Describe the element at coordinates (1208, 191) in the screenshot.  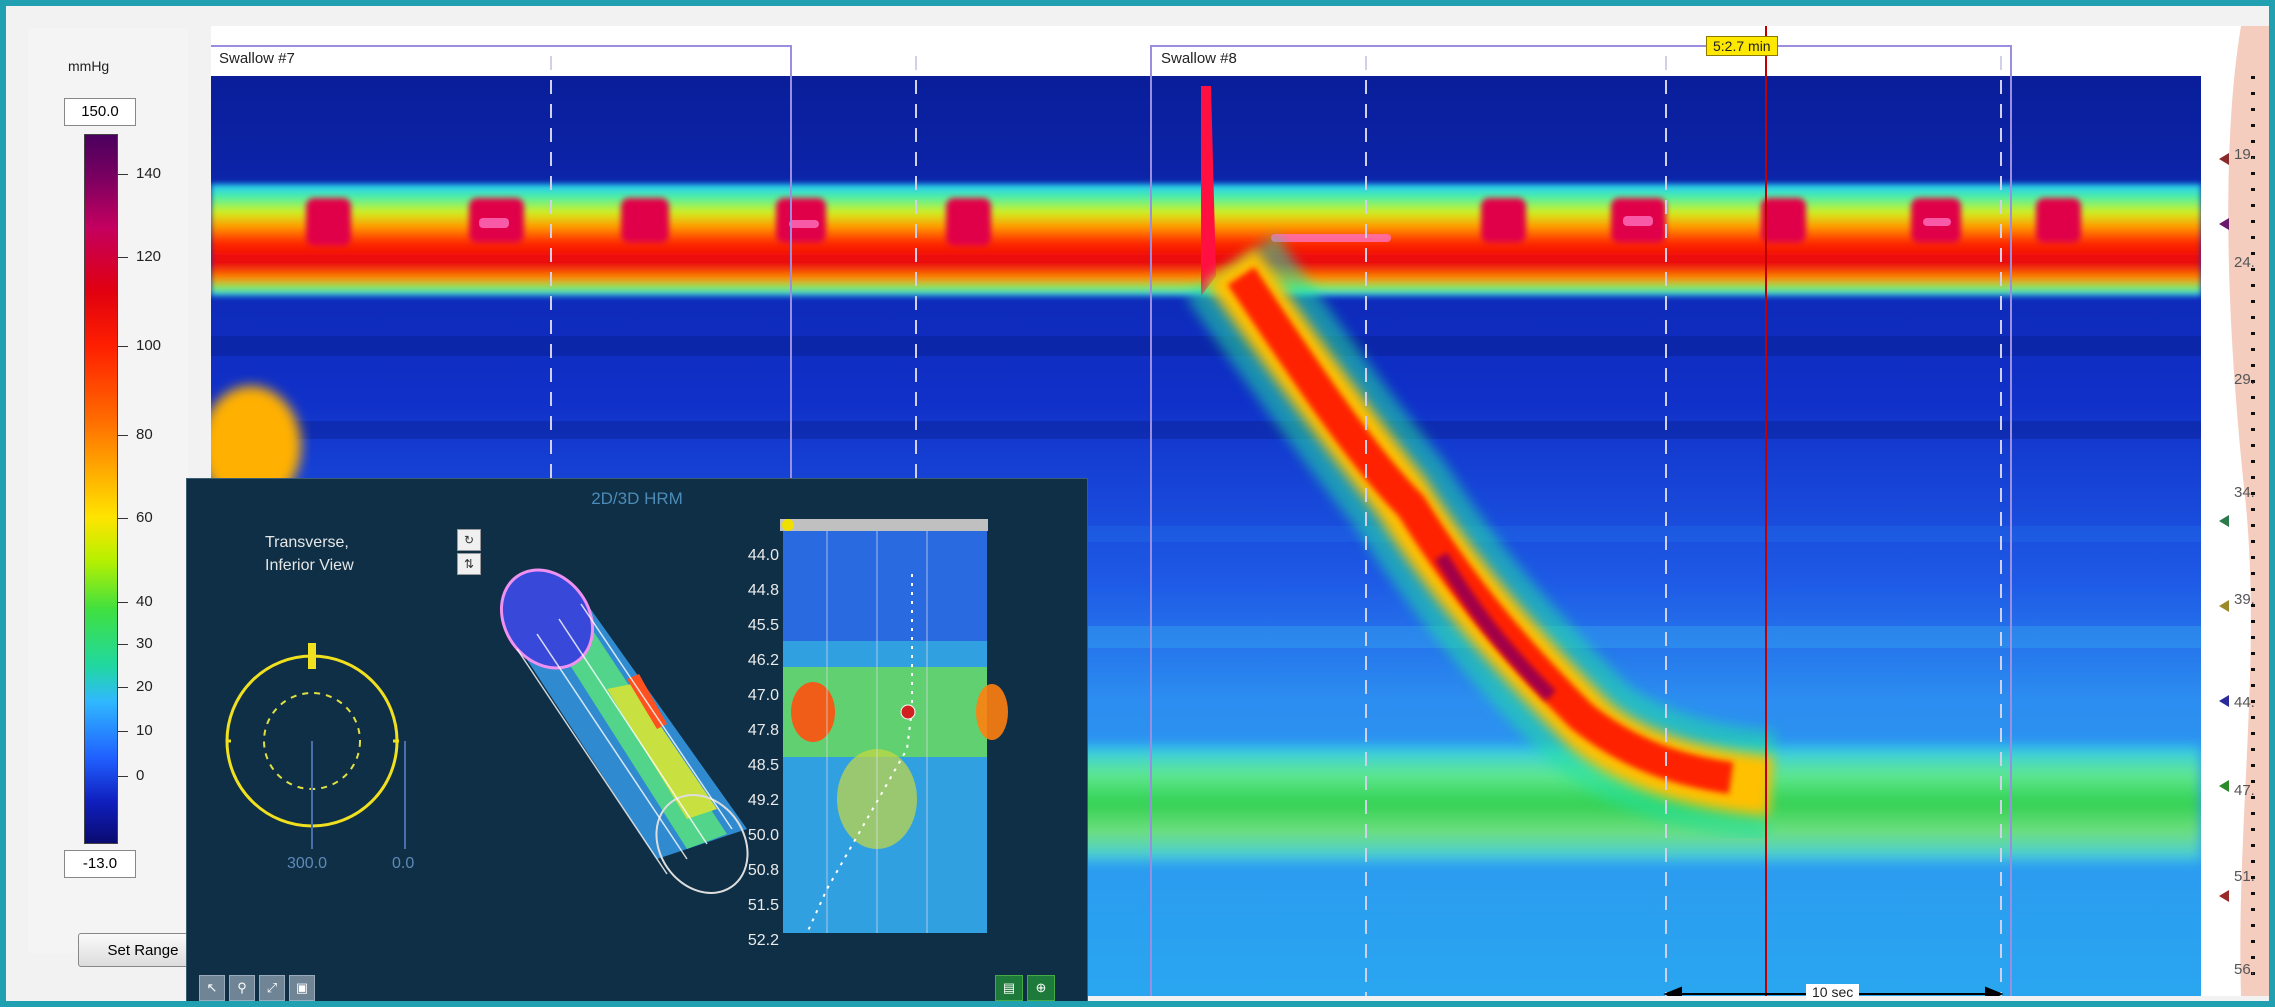
I see `swallow-upstroke` at that location.